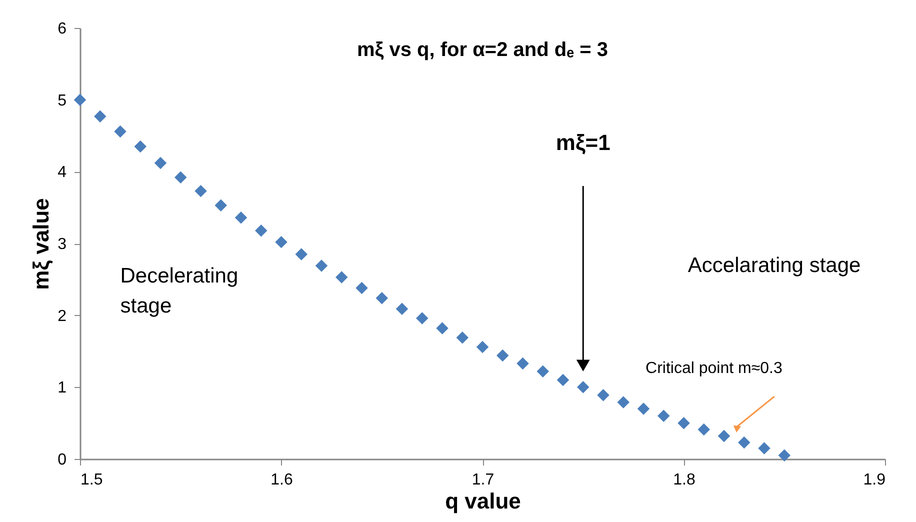  I want to click on x-axis-title: q value, so click(483, 501).